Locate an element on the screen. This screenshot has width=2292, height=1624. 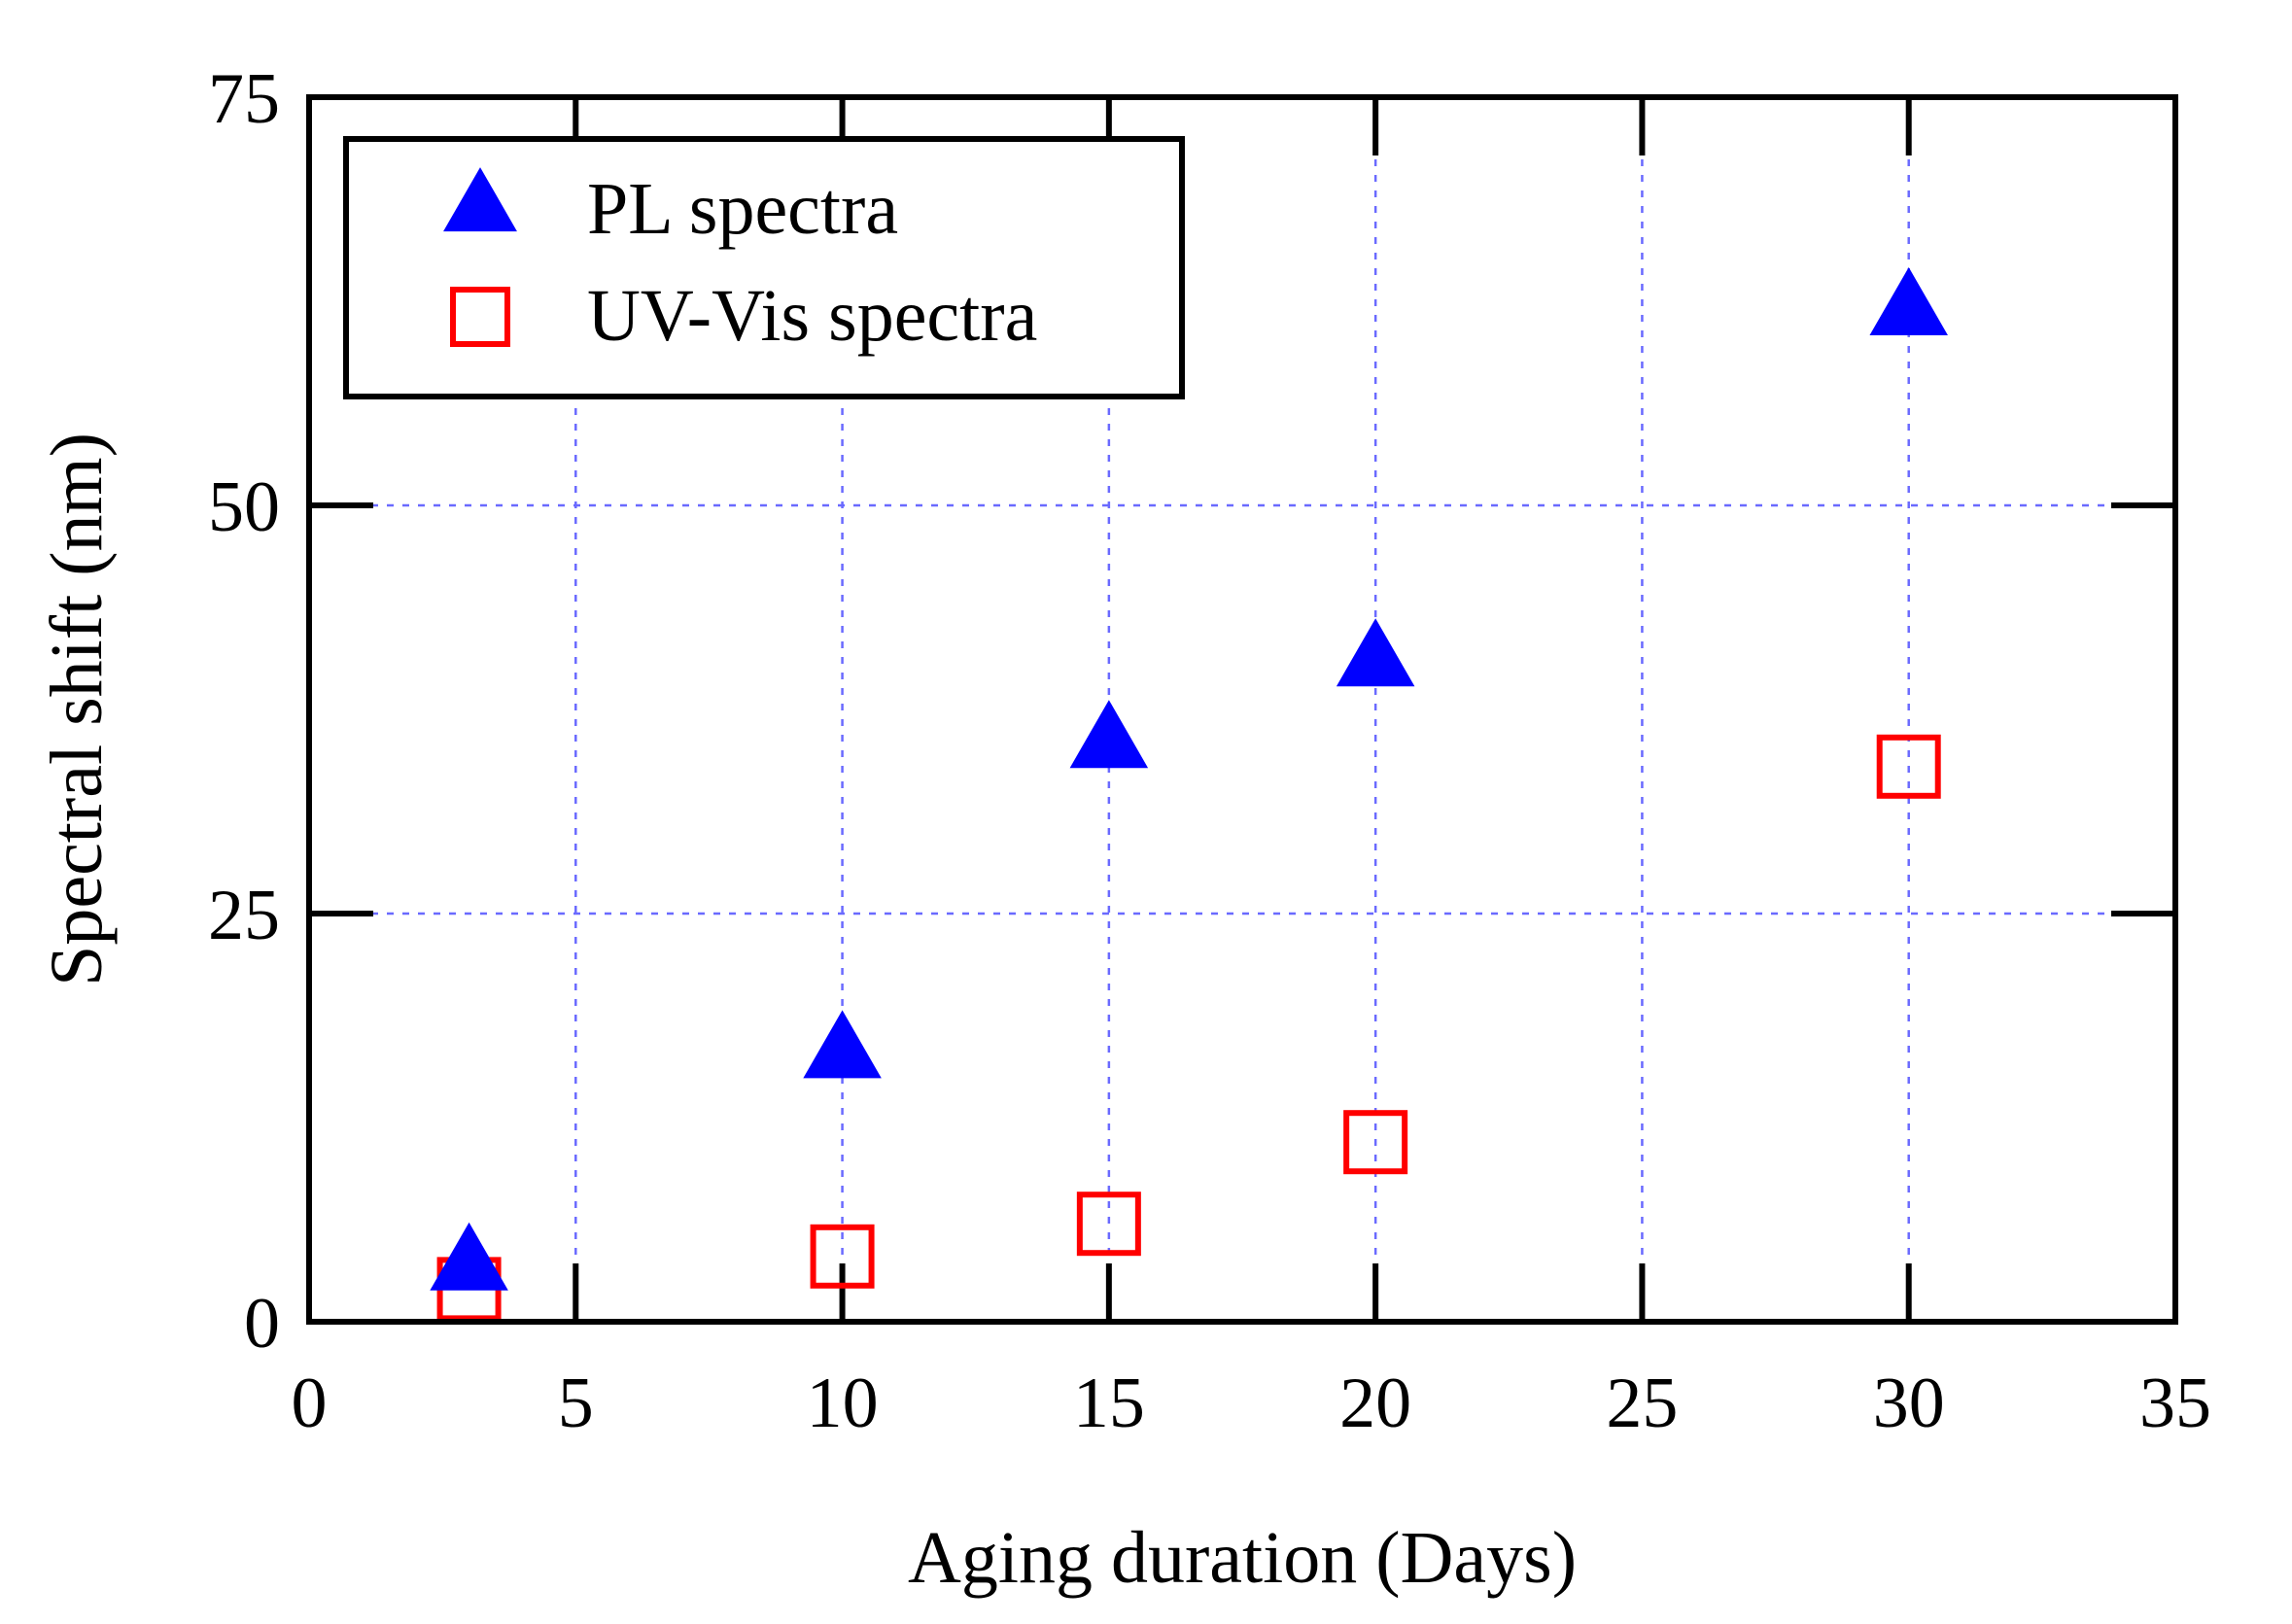
x-tick-label: 10 is located at coordinates (843, 1403).